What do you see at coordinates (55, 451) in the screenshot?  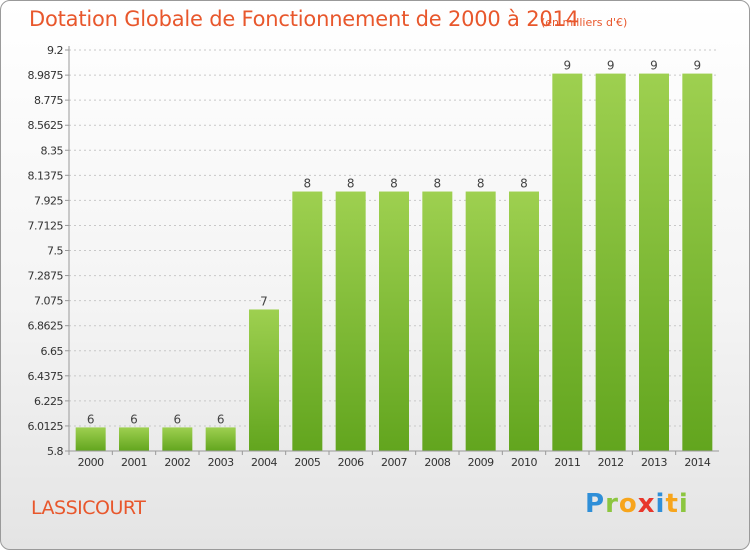 I see `y-tick-label: 5.8` at bounding box center [55, 451].